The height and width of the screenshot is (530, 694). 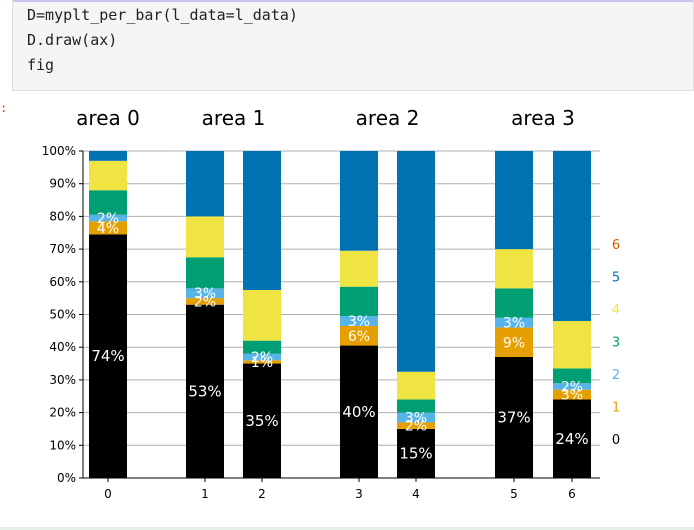 I want to click on y-tick-label: 80%, so click(x=62, y=216).